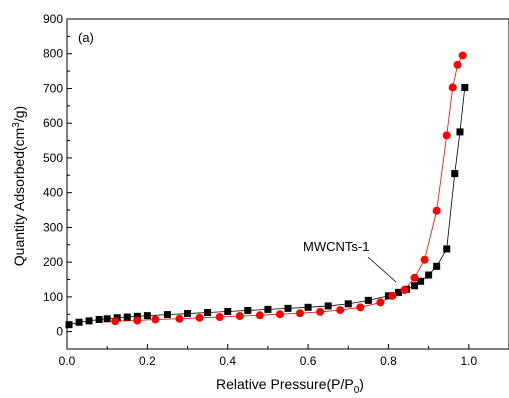 Image resolution: width=509 pixels, height=398 pixels. What do you see at coordinates (227, 361) in the screenshot?
I see `x-tick-label: 0.4` at bounding box center [227, 361].